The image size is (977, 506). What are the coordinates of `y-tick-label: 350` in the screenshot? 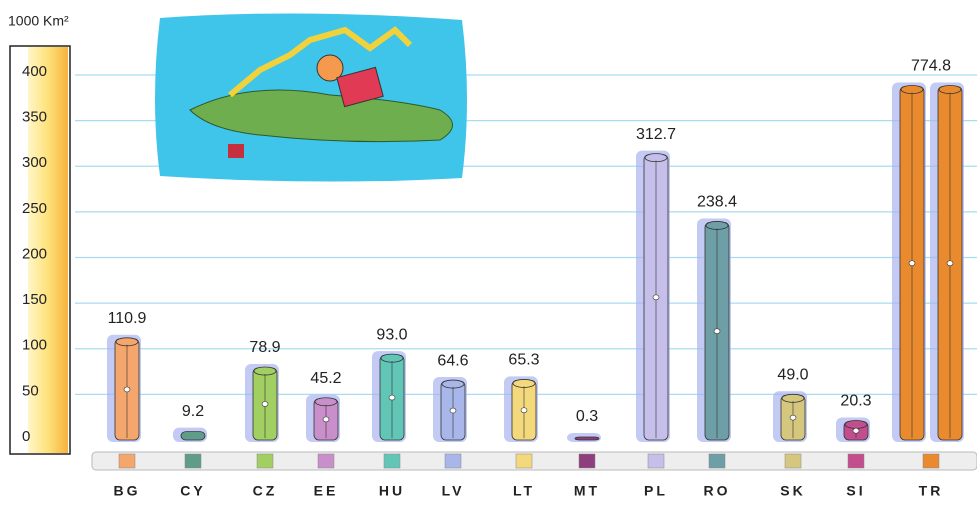 It's located at (34, 117).